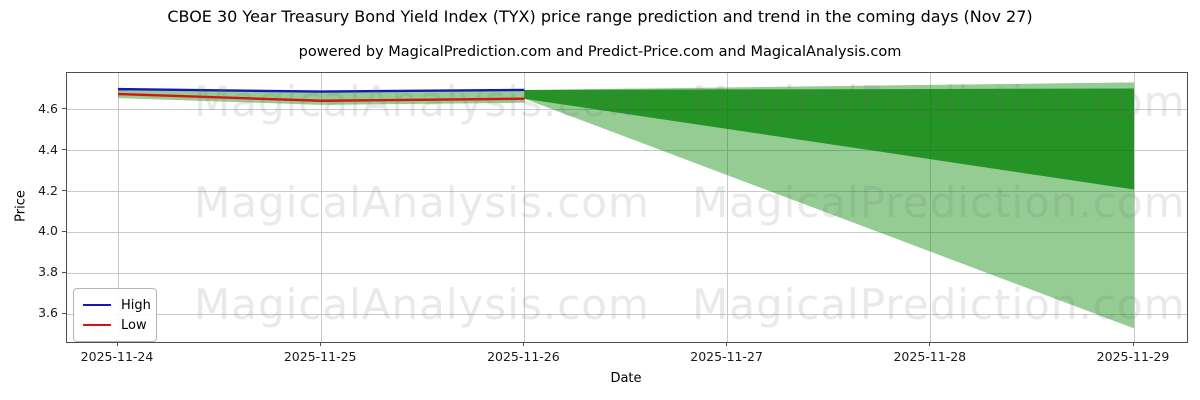 This screenshot has height=400, width=1200. What do you see at coordinates (48, 272) in the screenshot?
I see `y-tick-label: 3.8` at bounding box center [48, 272].